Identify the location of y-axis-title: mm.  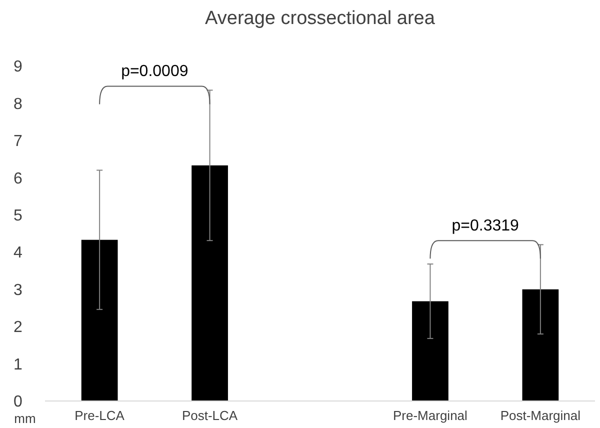
(25, 418).